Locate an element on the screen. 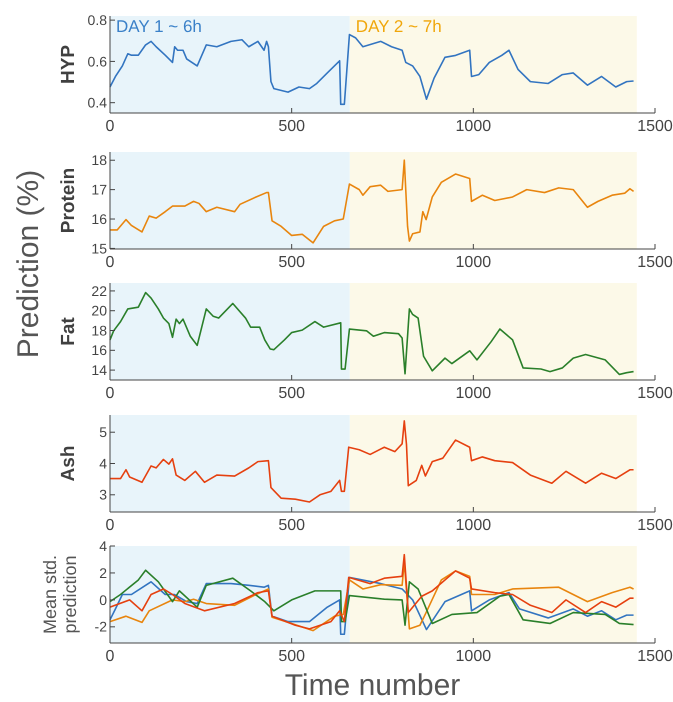 This screenshot has width=673, height=702. y-axis-title: Protein is located at coordinates (68, 201).